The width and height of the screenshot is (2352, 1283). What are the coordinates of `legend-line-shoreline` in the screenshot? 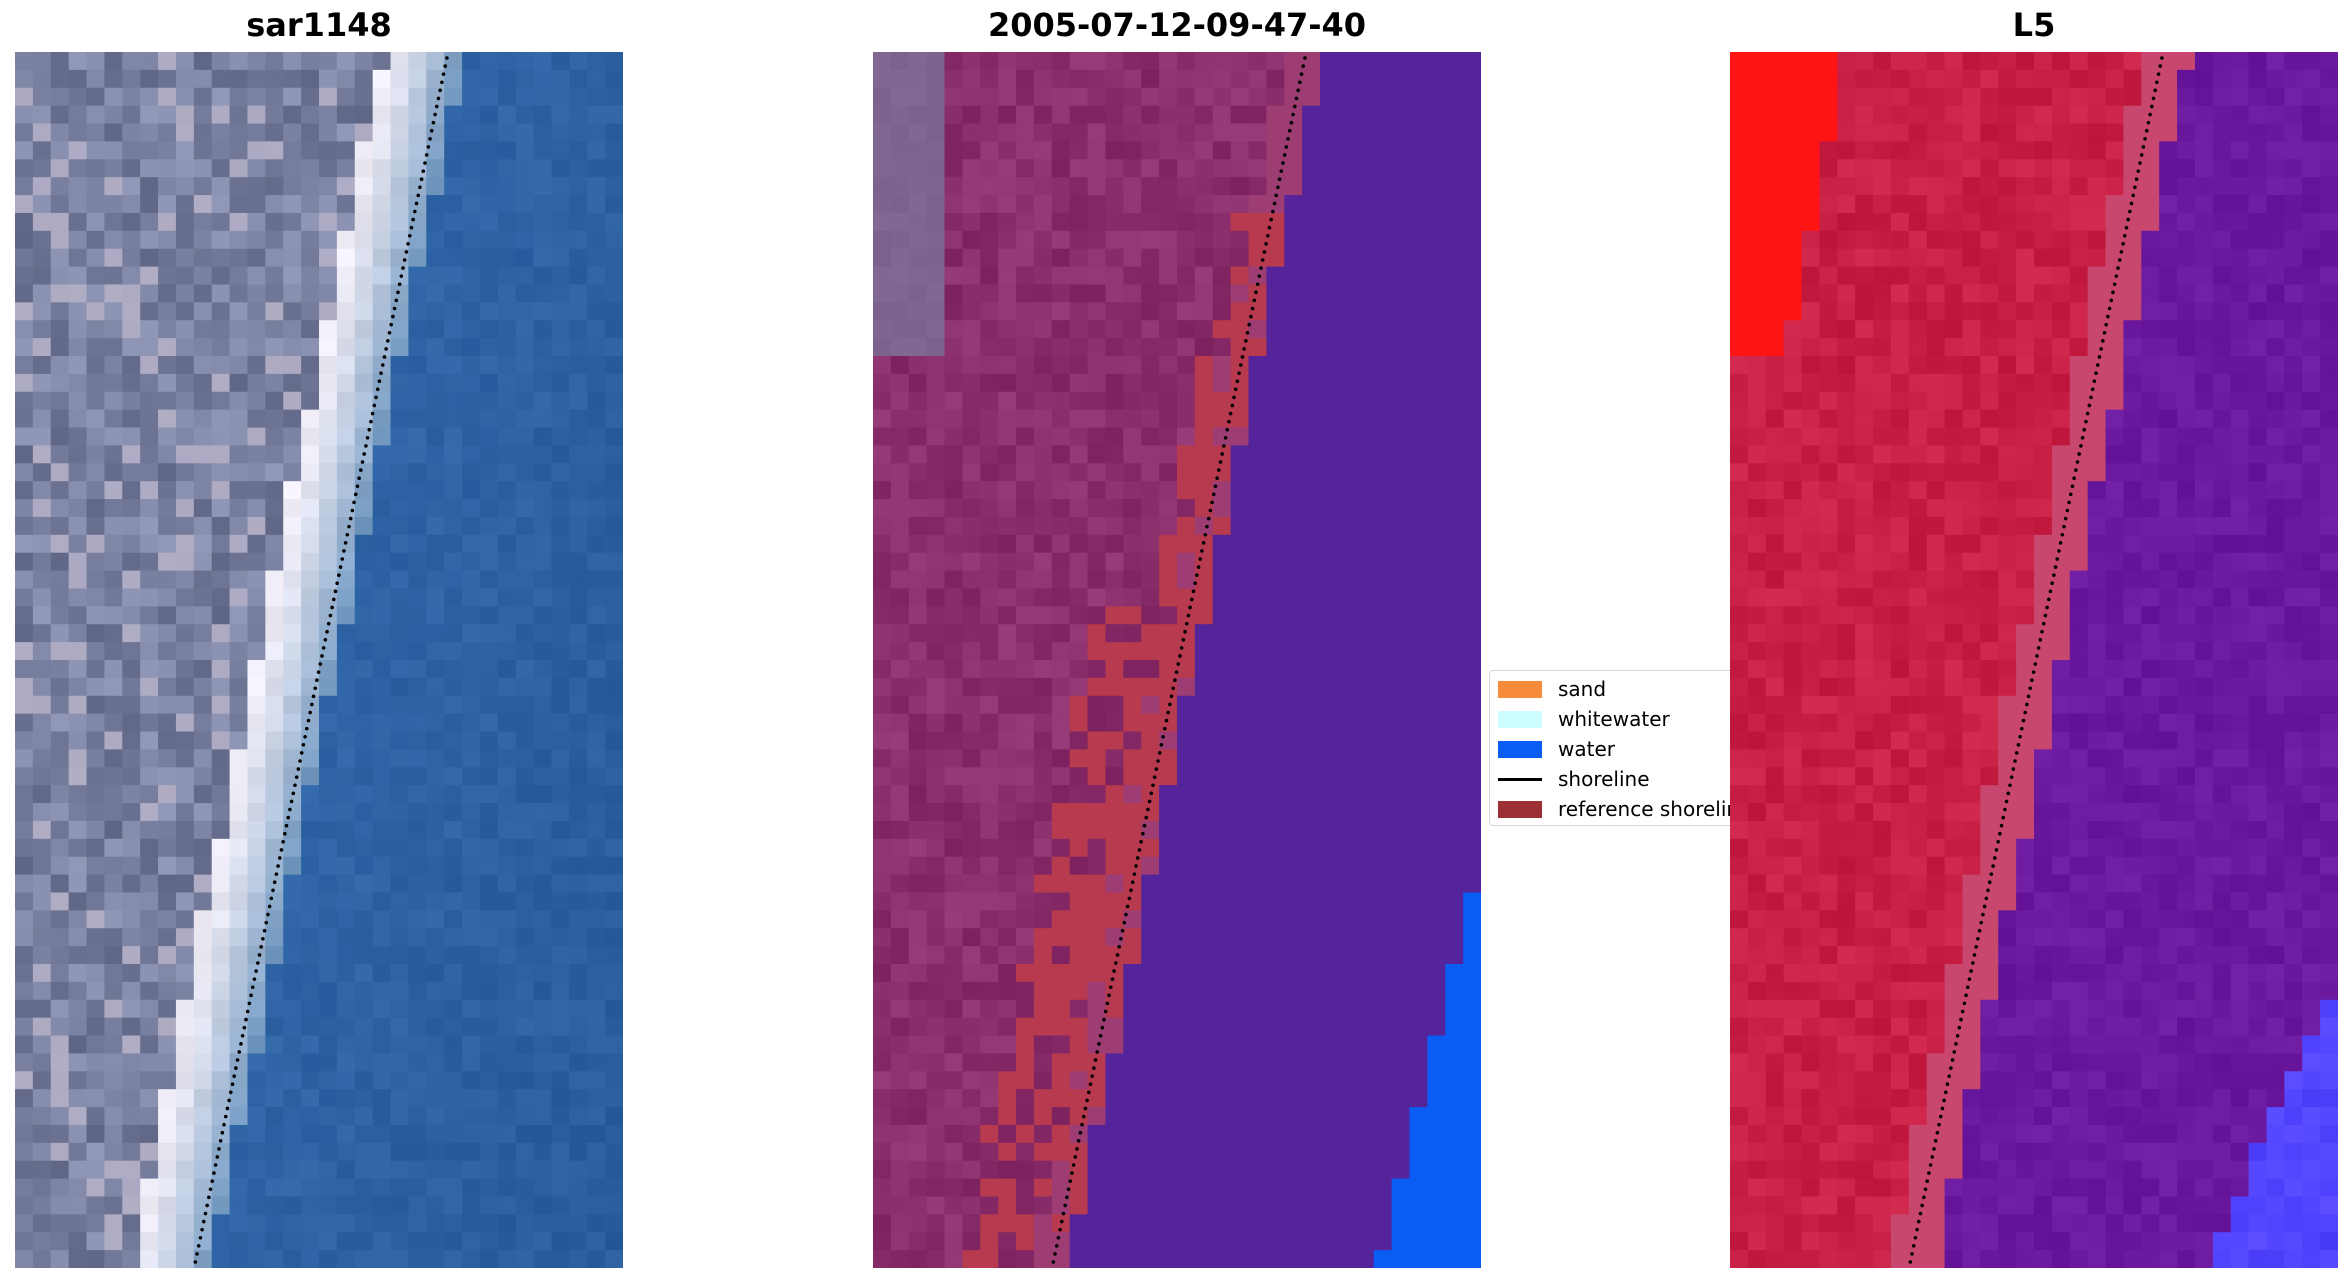 It's located at (1520, 779).